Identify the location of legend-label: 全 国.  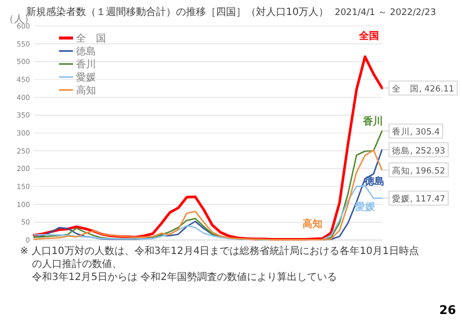
(91, 38).